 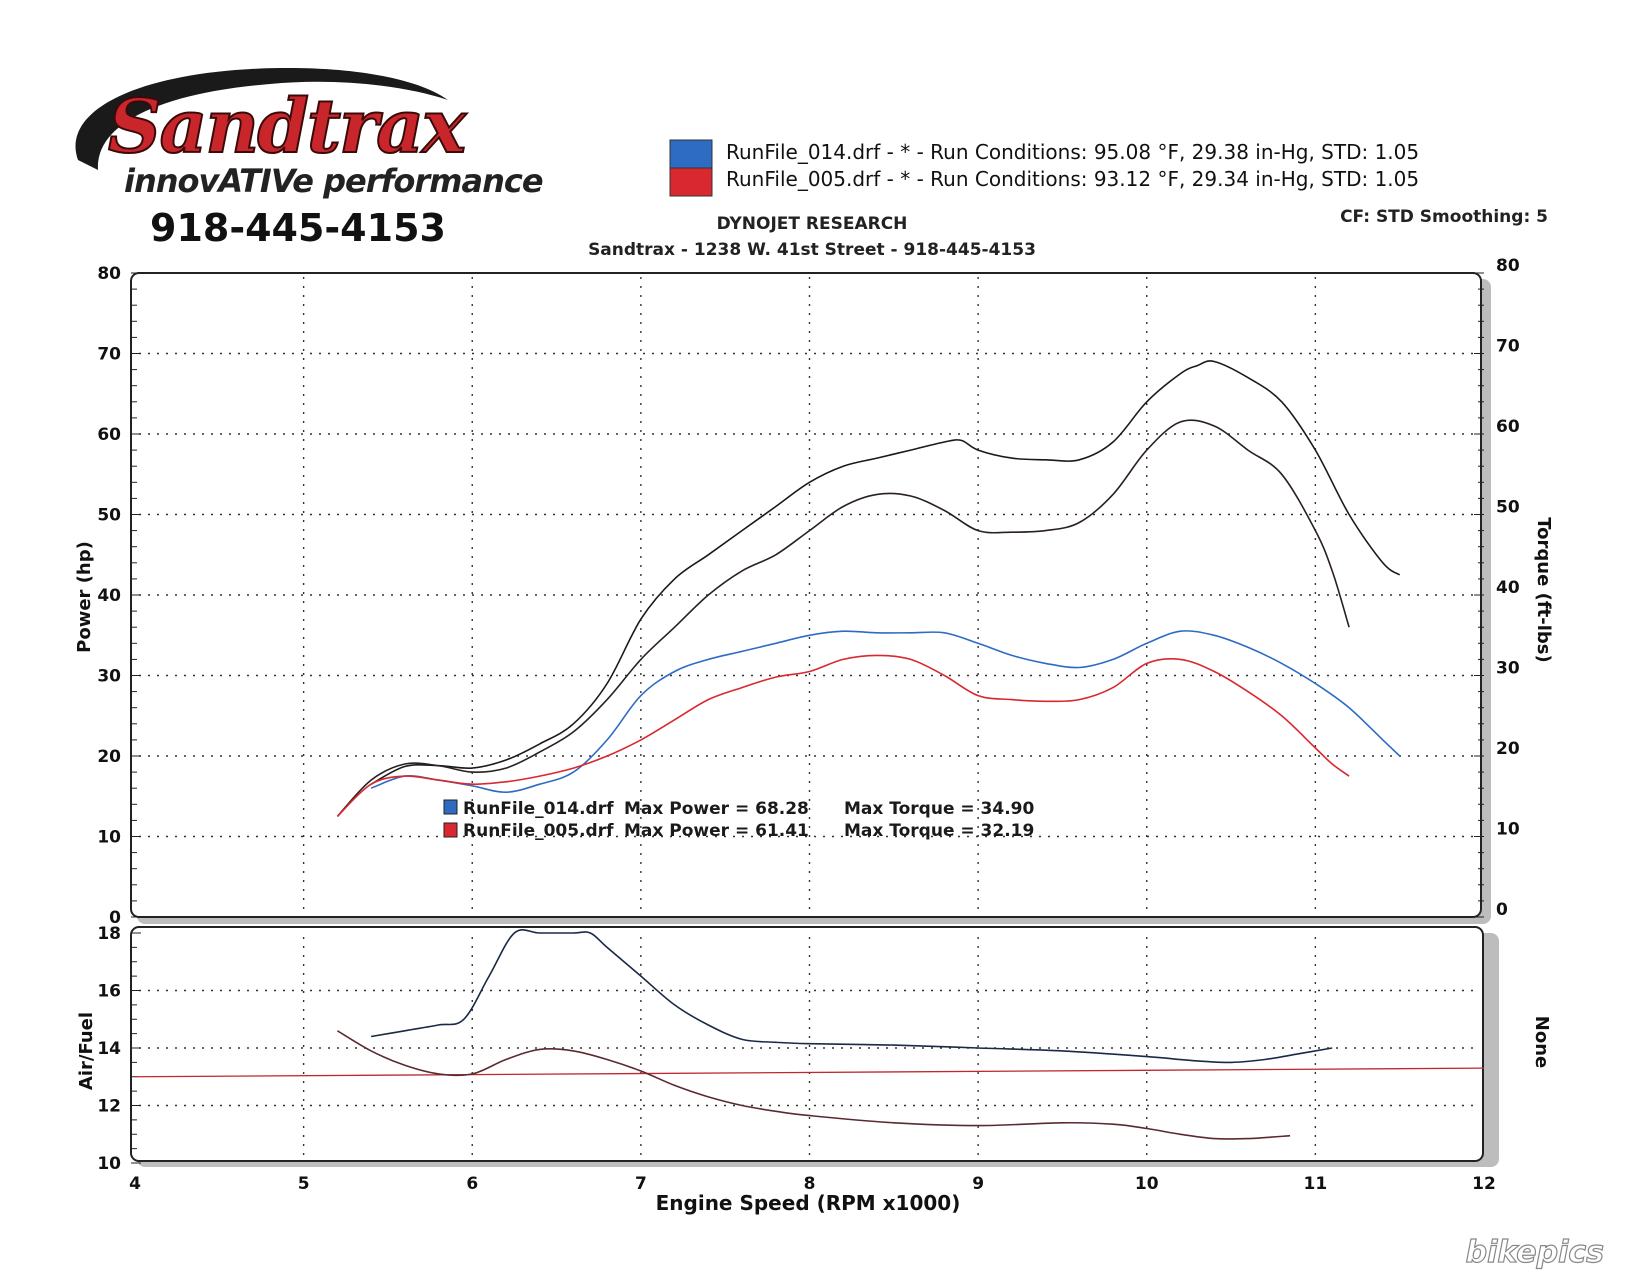 What do you see at coordinates (109, 934) in the screenshot?
I see `y-tick-label: 18` at bounding box center [109, 934].